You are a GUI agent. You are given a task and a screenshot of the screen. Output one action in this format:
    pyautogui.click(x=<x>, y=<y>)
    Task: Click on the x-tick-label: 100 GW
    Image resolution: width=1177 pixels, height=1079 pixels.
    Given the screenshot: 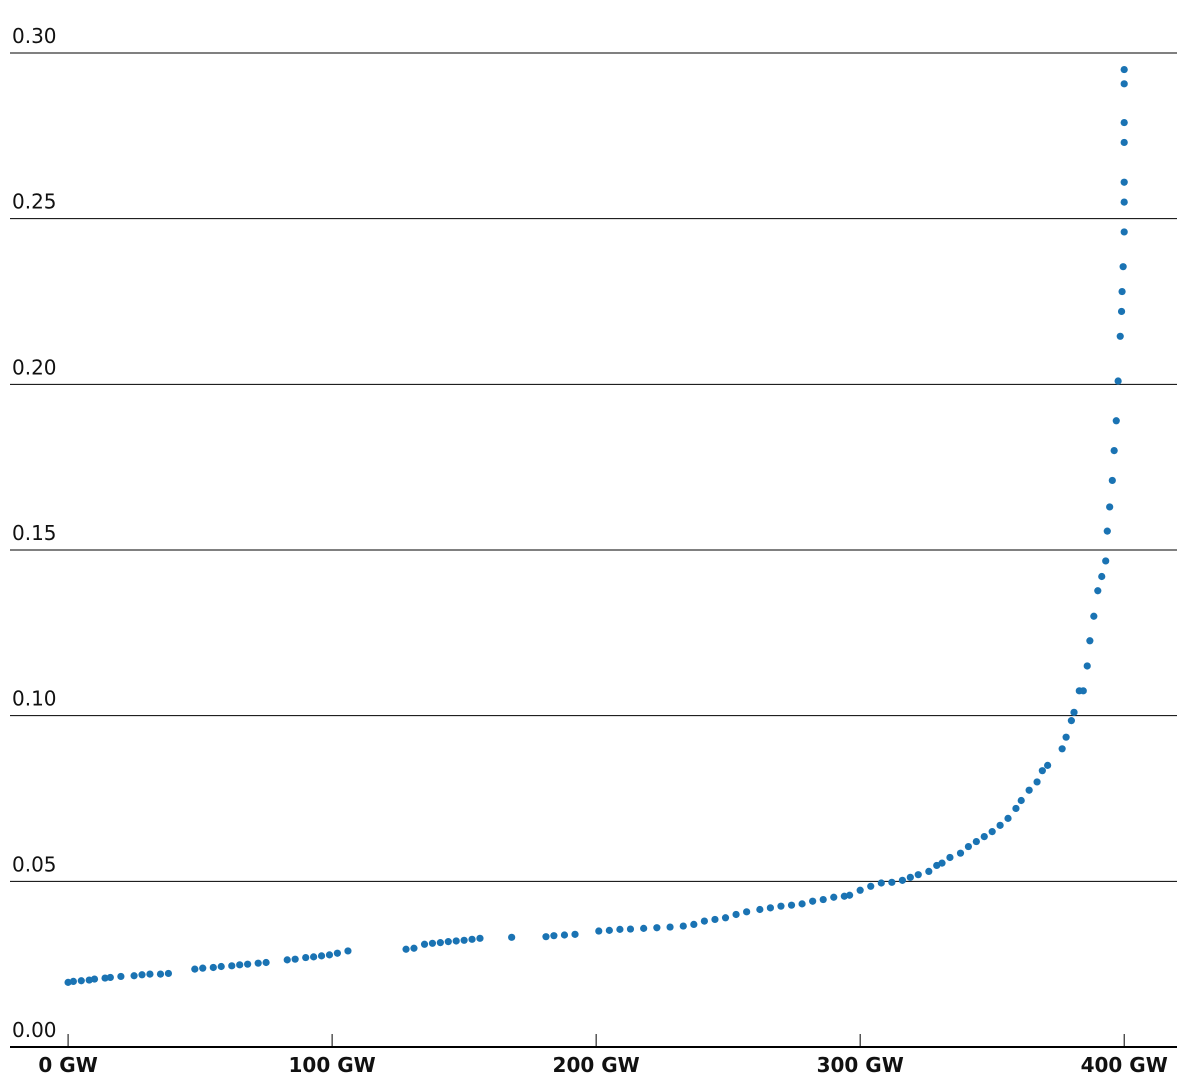 What is the action you would take?
    pyautogui.click(x=332, y=1064)
    